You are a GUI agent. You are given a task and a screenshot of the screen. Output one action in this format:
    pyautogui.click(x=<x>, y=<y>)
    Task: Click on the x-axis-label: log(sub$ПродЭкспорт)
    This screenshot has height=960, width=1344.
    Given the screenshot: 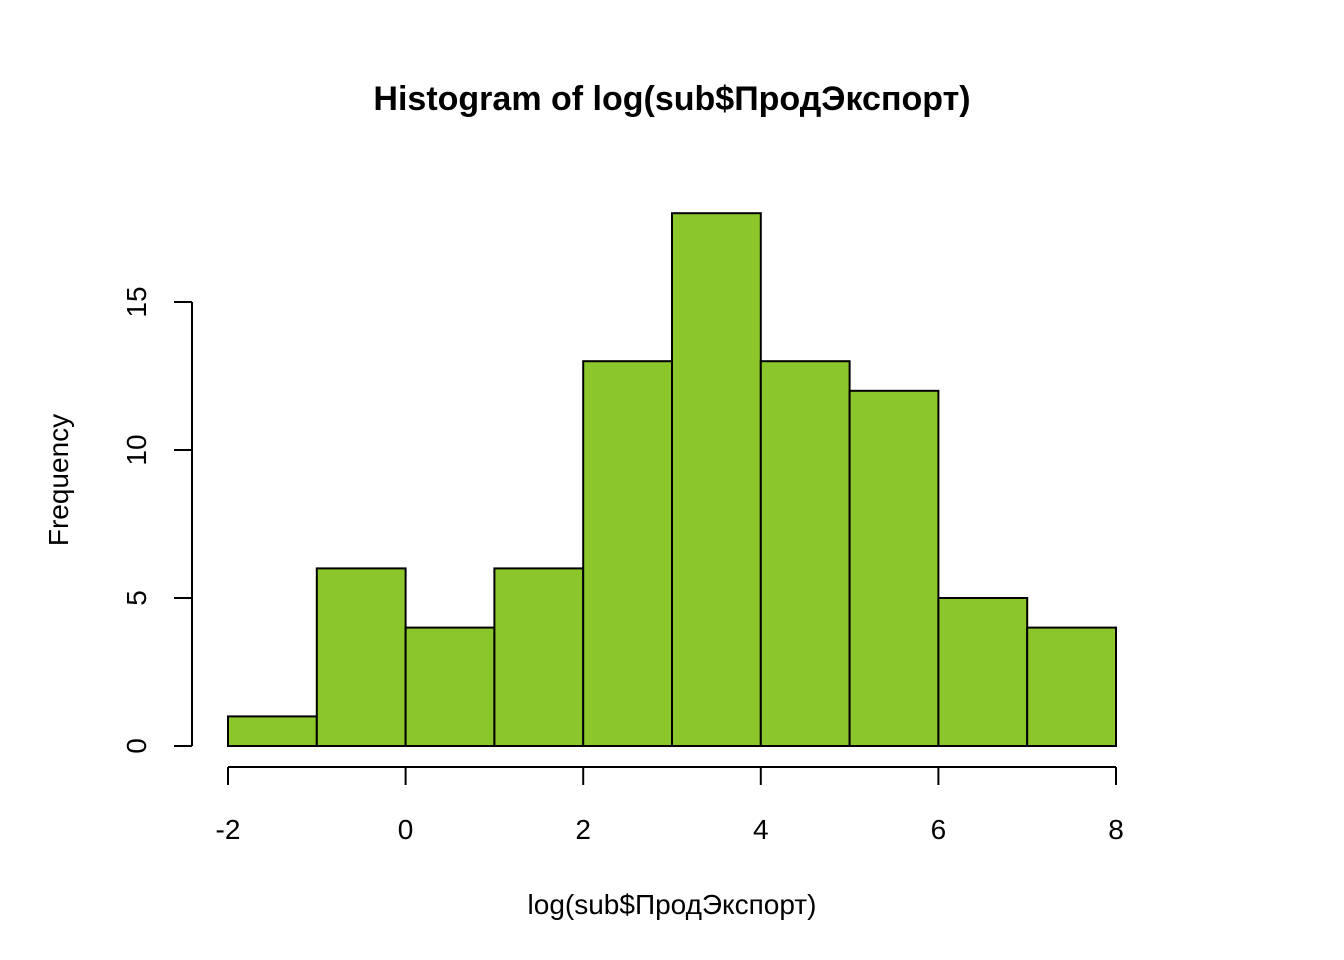 What is the action you would take?
    pyautogui.click(x=672, y=904)
    